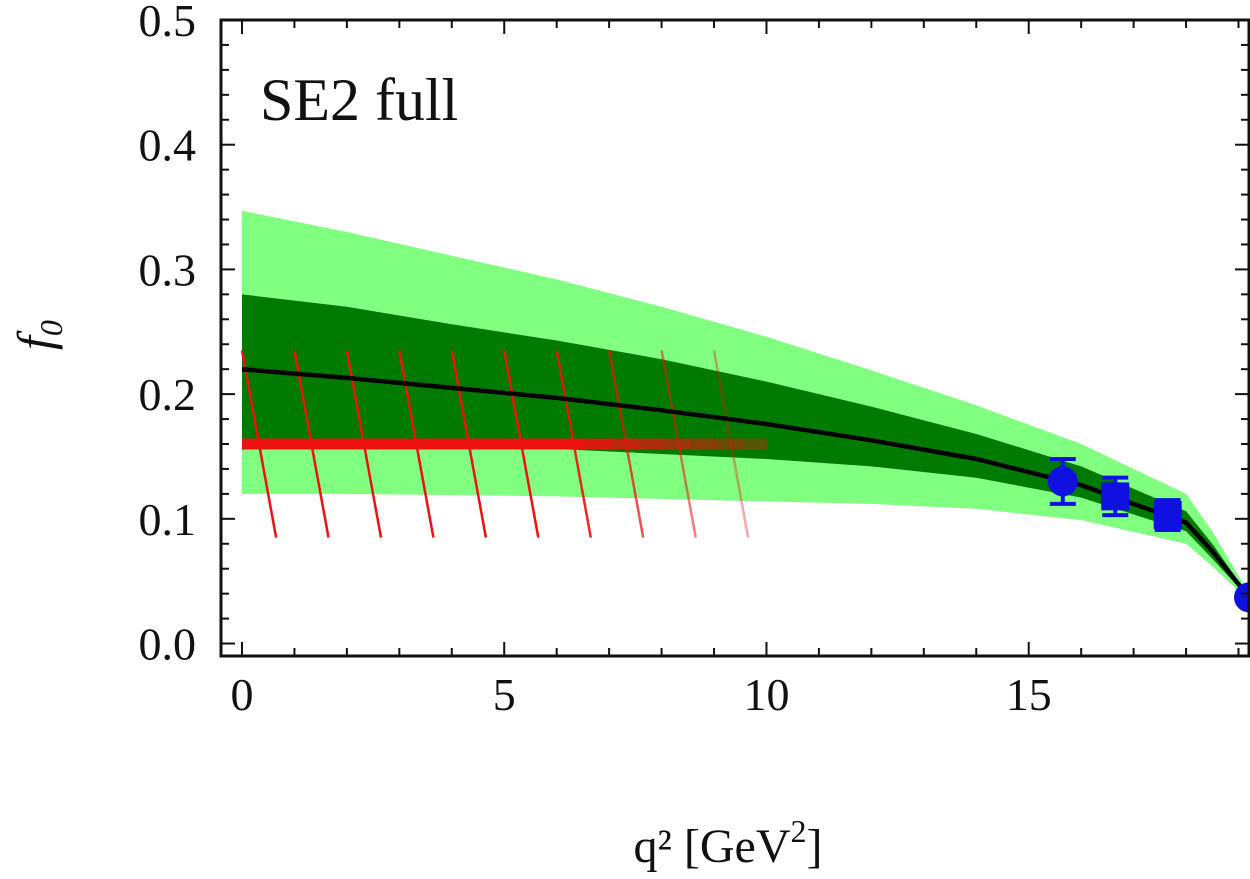  What do you see at coordinates (1029, 694) in the screenshot?
I see `x-tick-label-3: 15` at bounding box center [1029, 694].